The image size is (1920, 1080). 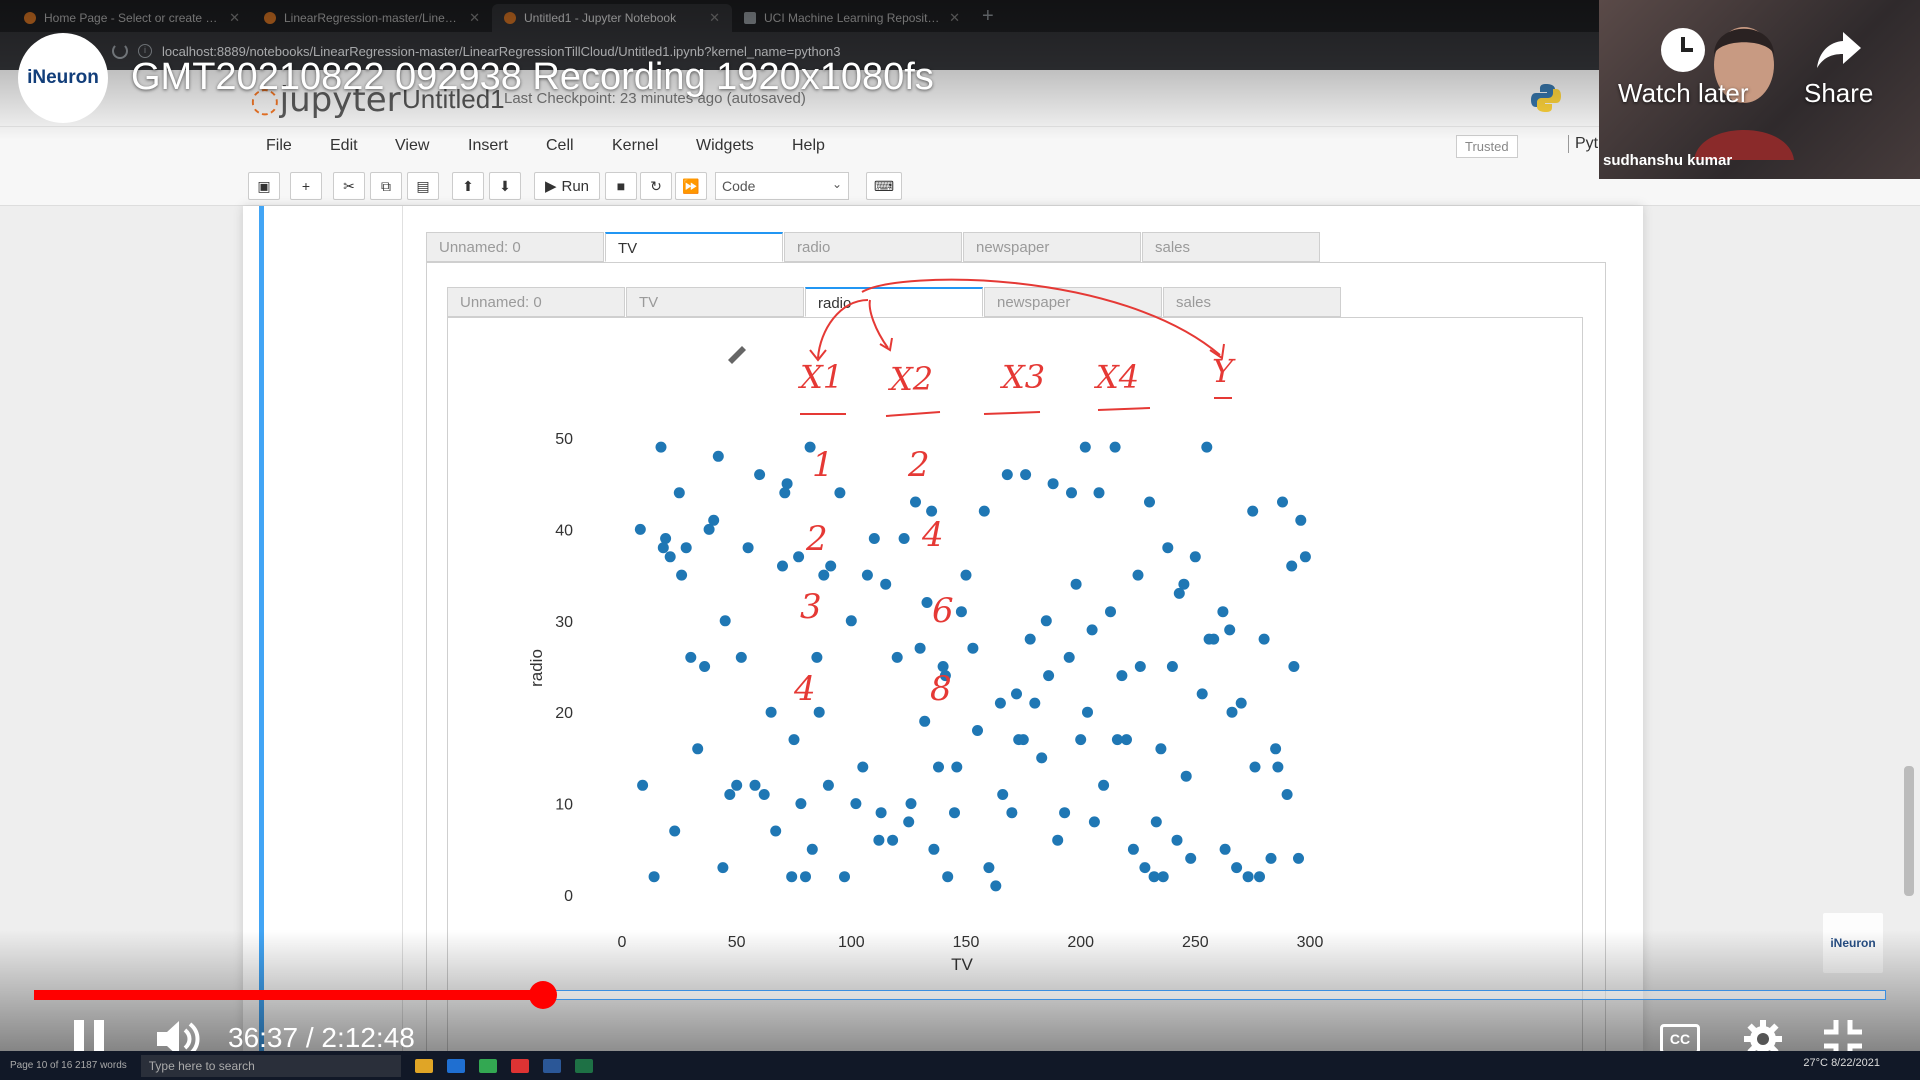 What do you see at coordinates (423, 186) in the screenshot?
I see `paste-button: ▤` at bounding box center [423, 186].